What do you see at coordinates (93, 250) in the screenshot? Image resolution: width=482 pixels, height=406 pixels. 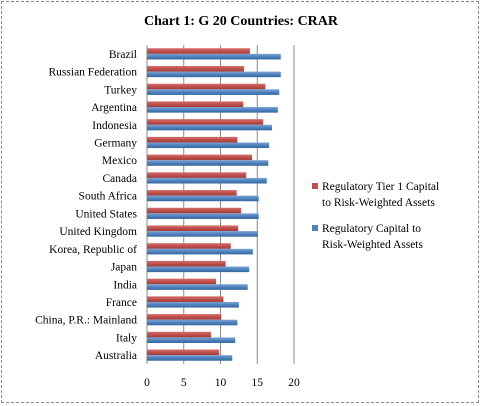 I see `category-label-11: Korea, Republic of` at bounding box center [93, 250].